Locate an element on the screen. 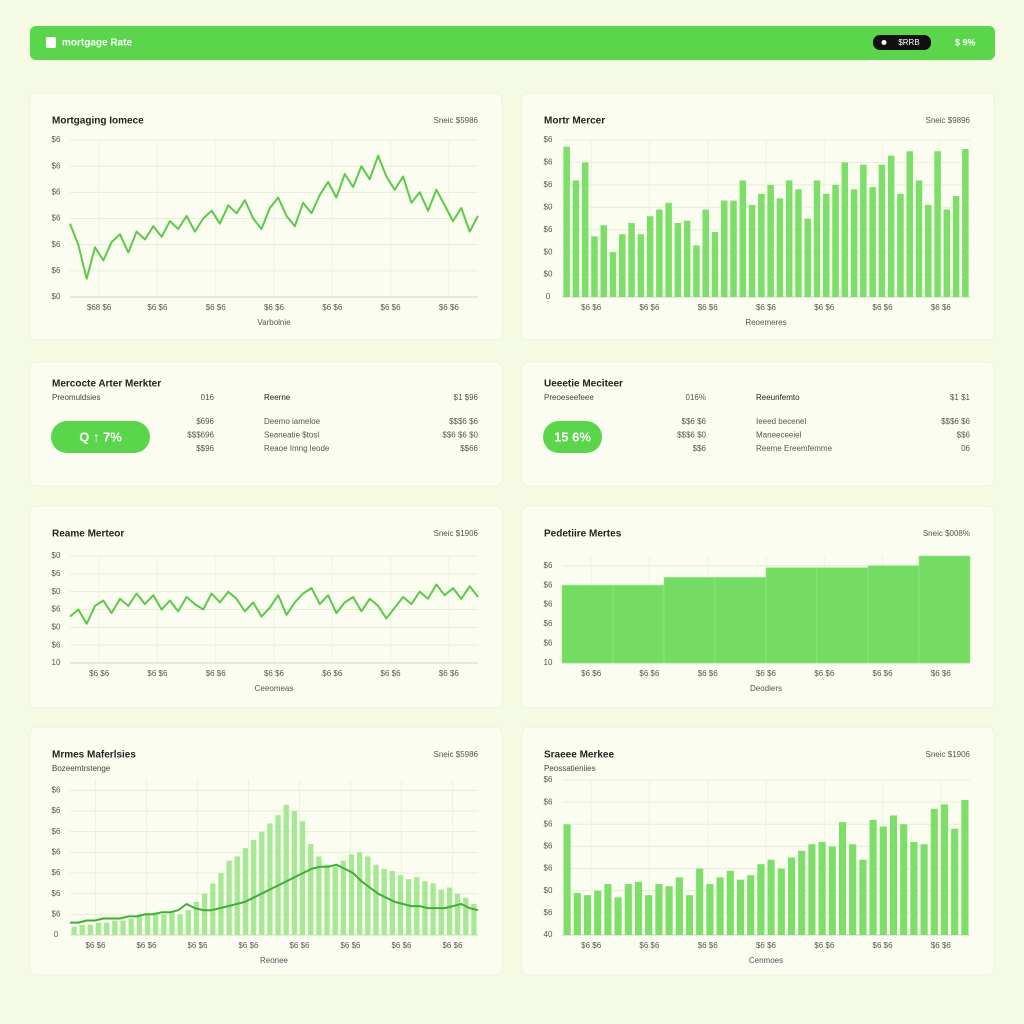 Image resolution: width=1024 pixels, height=1024 pixels. col2-cell: Seaneatie $tosl is located at coordinates (291, 435).